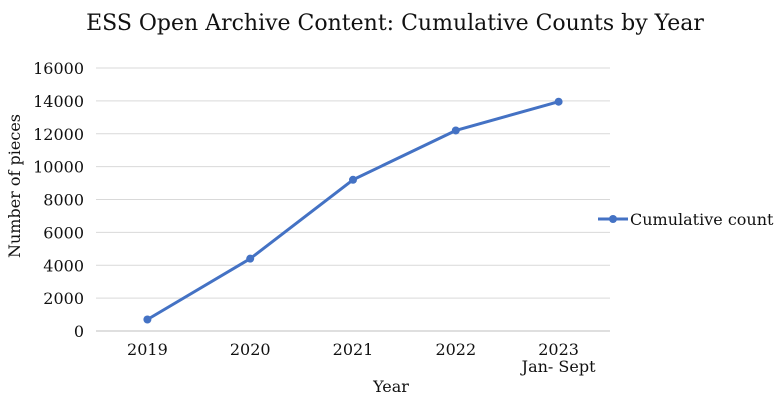 The width and height of the screenshot is (777, 411). What do you see at coordinates (79, 331) in the screenshot?
I see `y-tick-label: 0` at bounding box center [79, 331].